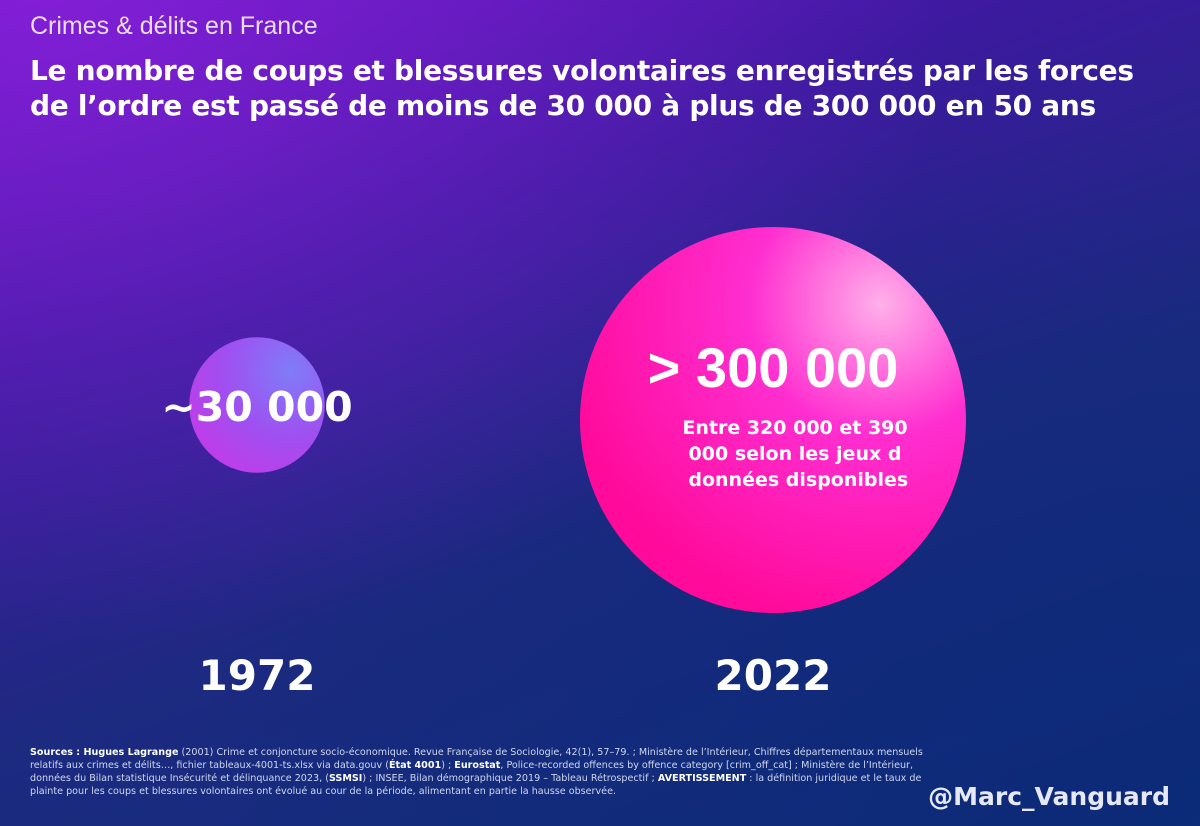  What do you see at coordinates (257, 675) in the screenshot?
I see `category-label-1972: 1972` at bounding box center [257, 675].